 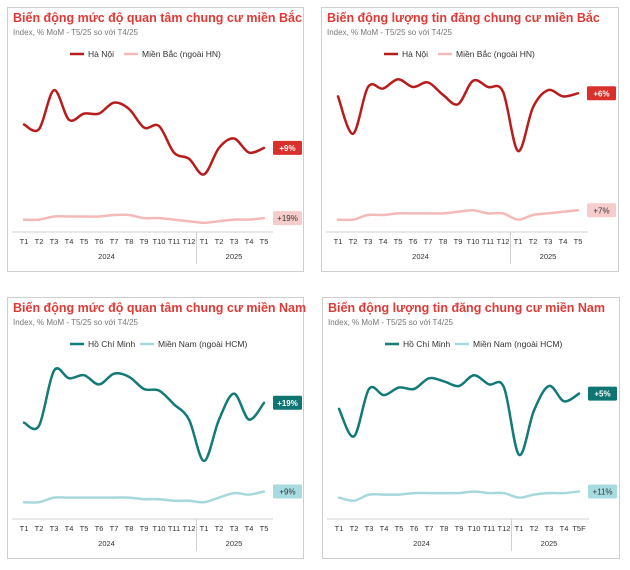 I want to click on value-badge-secondary-label: +19%, so click(x=287, y=218).